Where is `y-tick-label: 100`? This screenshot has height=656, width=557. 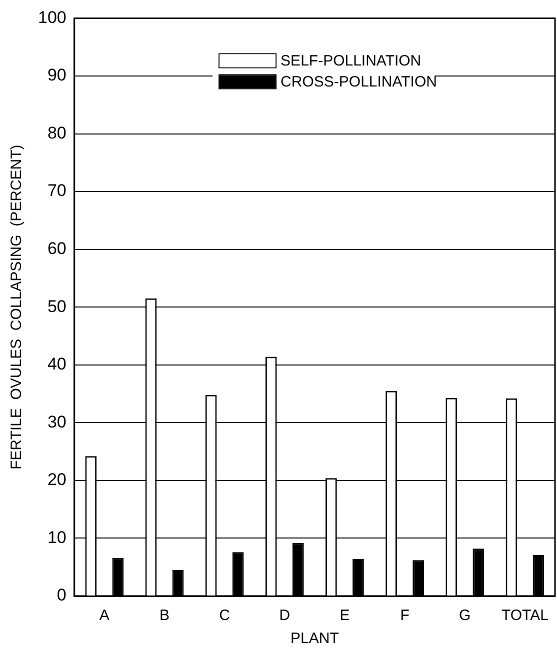
y-tick-label: 100 is located at coordinates (52, 17).